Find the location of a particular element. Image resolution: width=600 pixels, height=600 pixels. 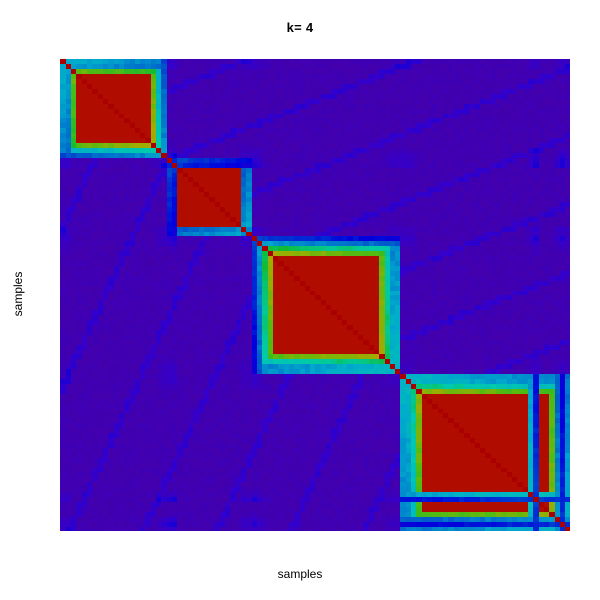

y-axis-label: samples is located at coordinates (18, 294).